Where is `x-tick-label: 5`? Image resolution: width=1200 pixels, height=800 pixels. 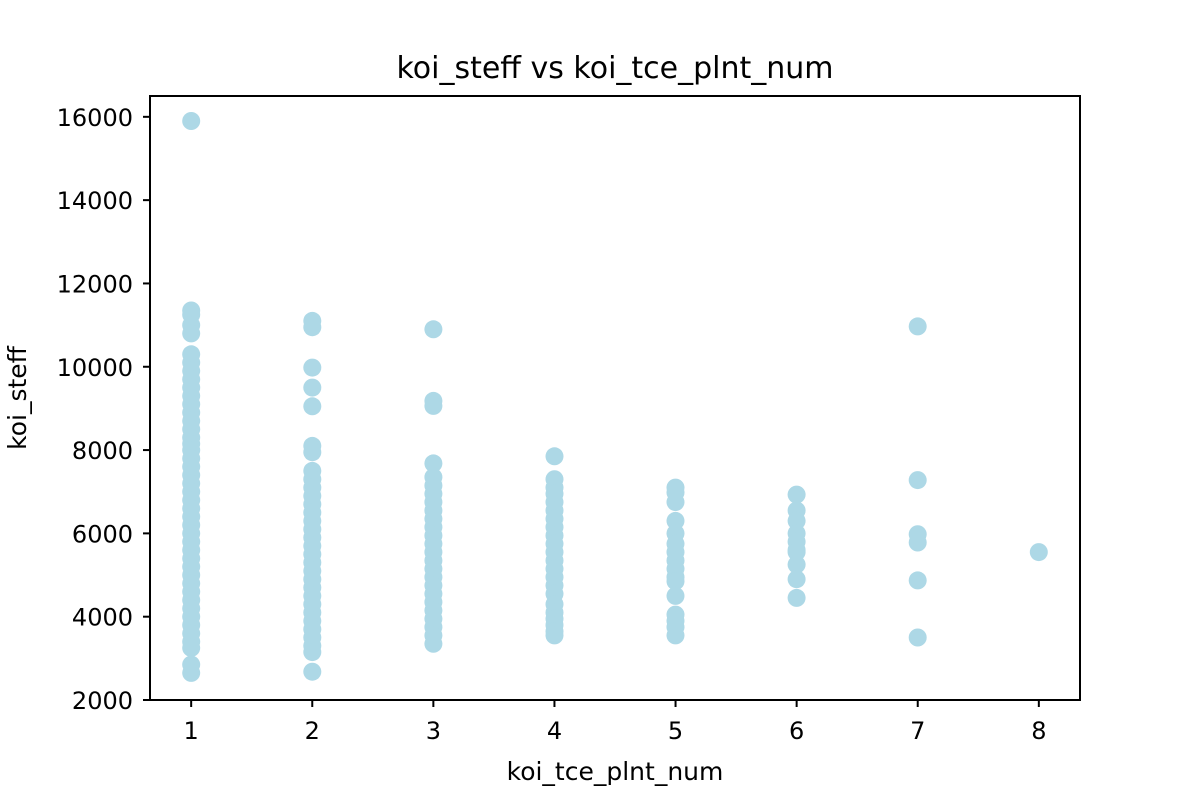 x-tick-label: 5 is located at coordinates (675, 731).